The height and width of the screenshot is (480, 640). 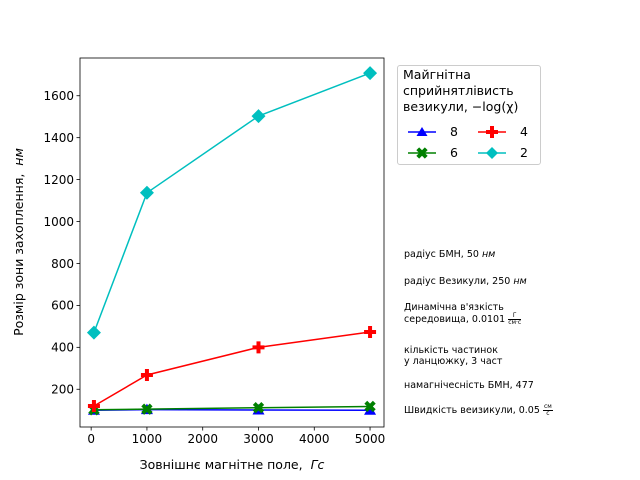 What do you see at coordinates (258, 439) in the screenshot?
I see `x-tick-label: 3000` at bounding box center [258, 439].